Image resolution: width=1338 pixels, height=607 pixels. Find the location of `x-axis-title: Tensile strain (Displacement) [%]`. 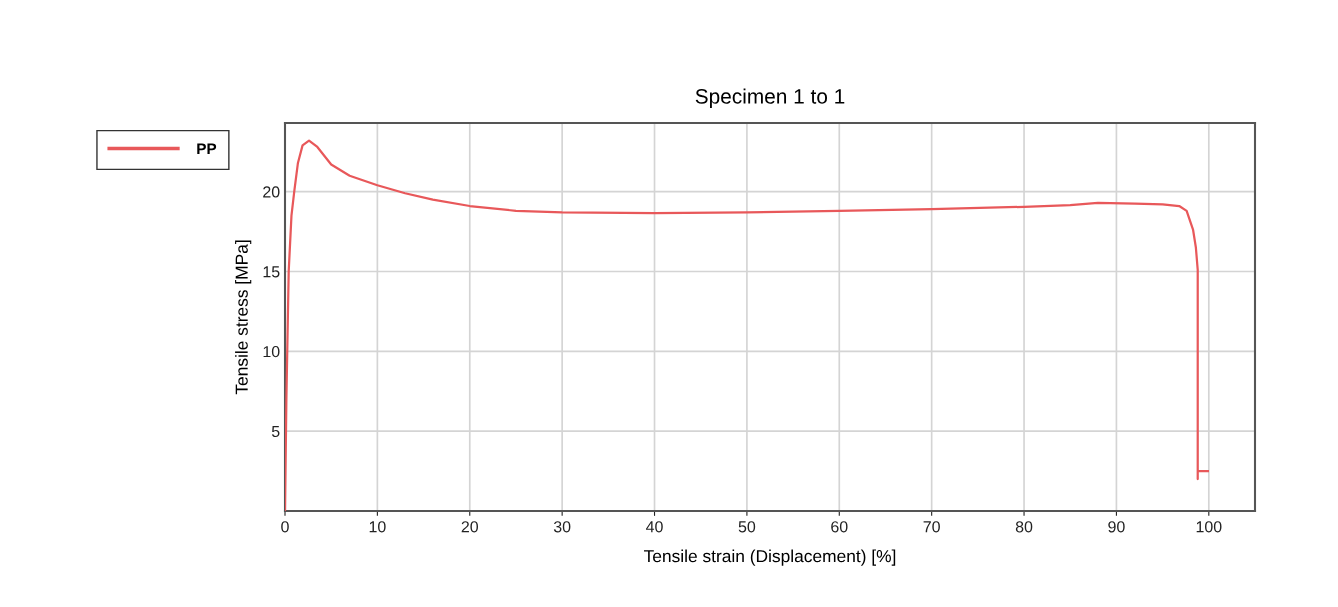

x-axis-title: Tensile strain (Displacement) [%] is located at coordinates (770, 557).